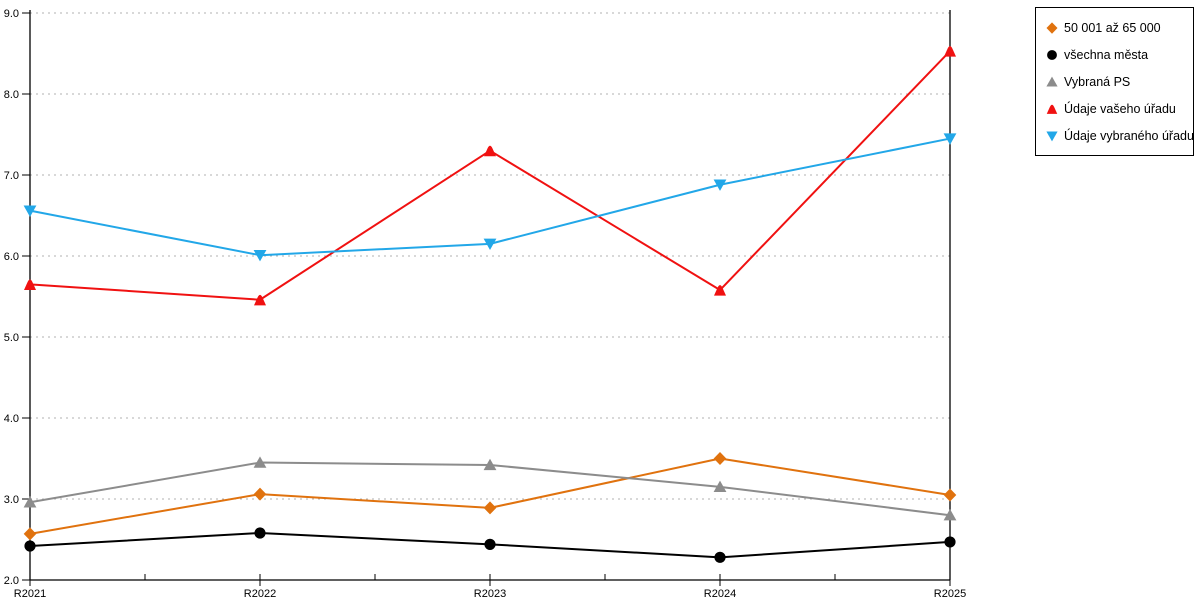 The image size is (1200, 600). I want to click on y-tick-label: 2.0, so click(11, 581).